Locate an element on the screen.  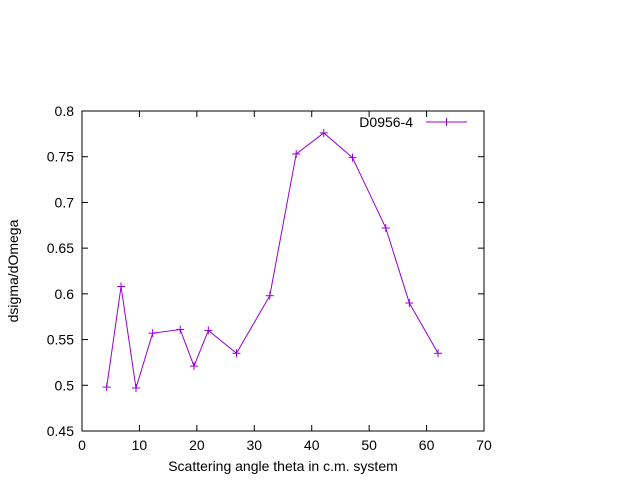
y-tick-label: 0.55 is located at coordinates (60, 340).